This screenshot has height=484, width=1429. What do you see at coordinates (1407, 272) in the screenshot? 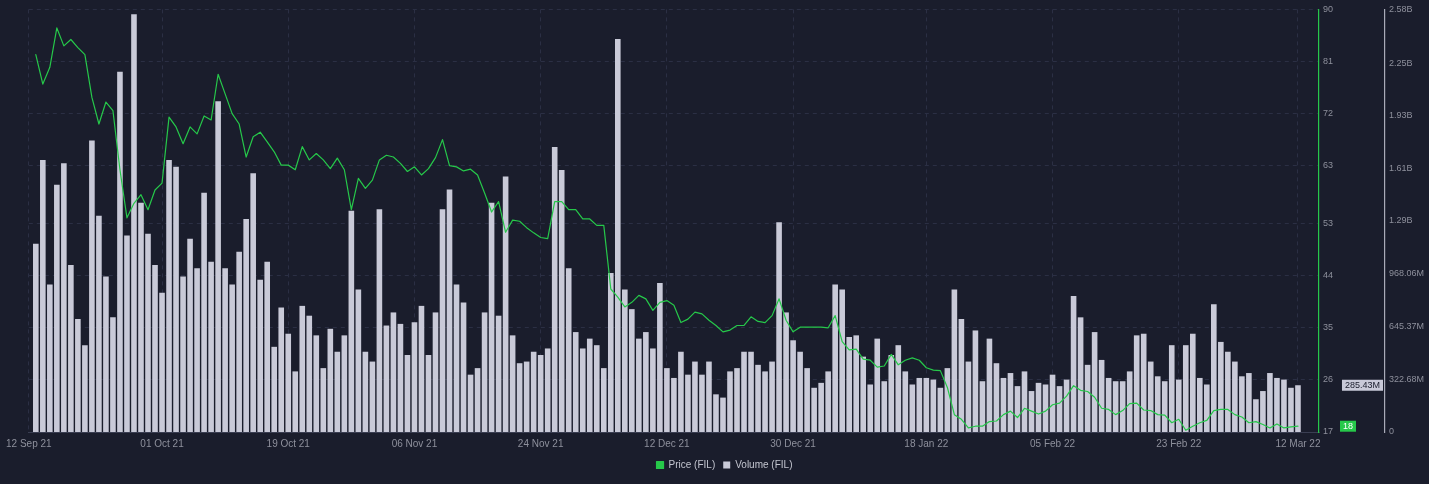
I see `y2-tick-label: 968.06M` at bounding box center [1407, 272].